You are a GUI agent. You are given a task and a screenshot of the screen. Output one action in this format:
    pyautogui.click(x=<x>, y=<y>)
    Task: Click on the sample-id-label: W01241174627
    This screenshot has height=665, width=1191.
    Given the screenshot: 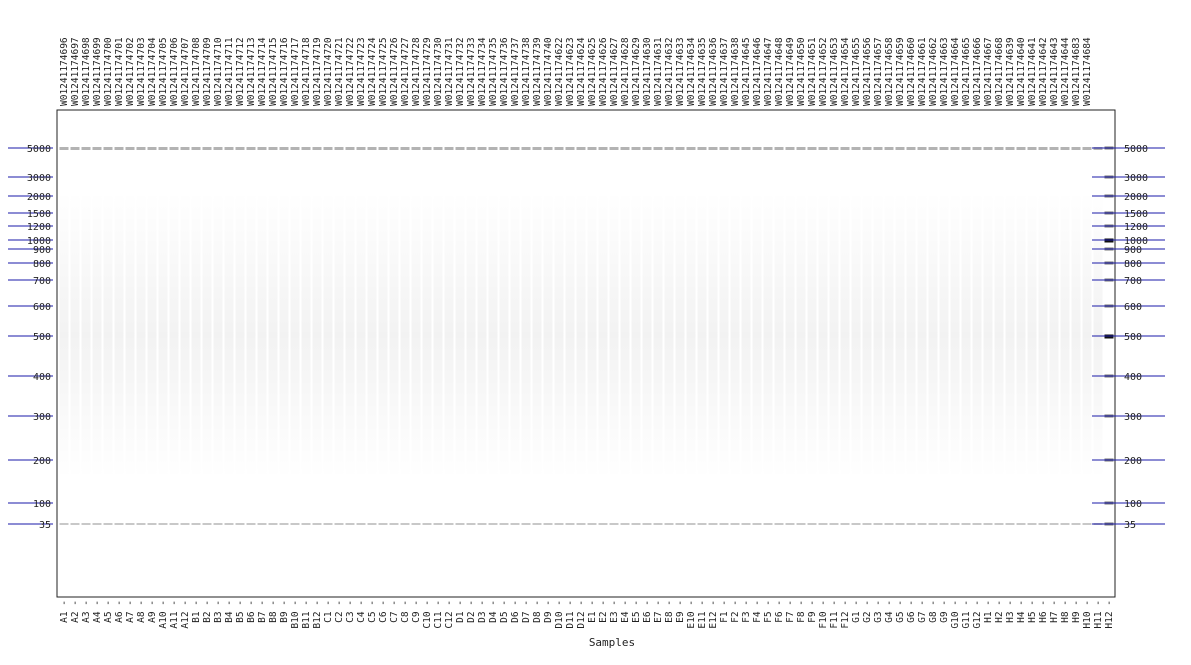 What is the action you would take?
    pyautogui.click(x=614, y=71)
    